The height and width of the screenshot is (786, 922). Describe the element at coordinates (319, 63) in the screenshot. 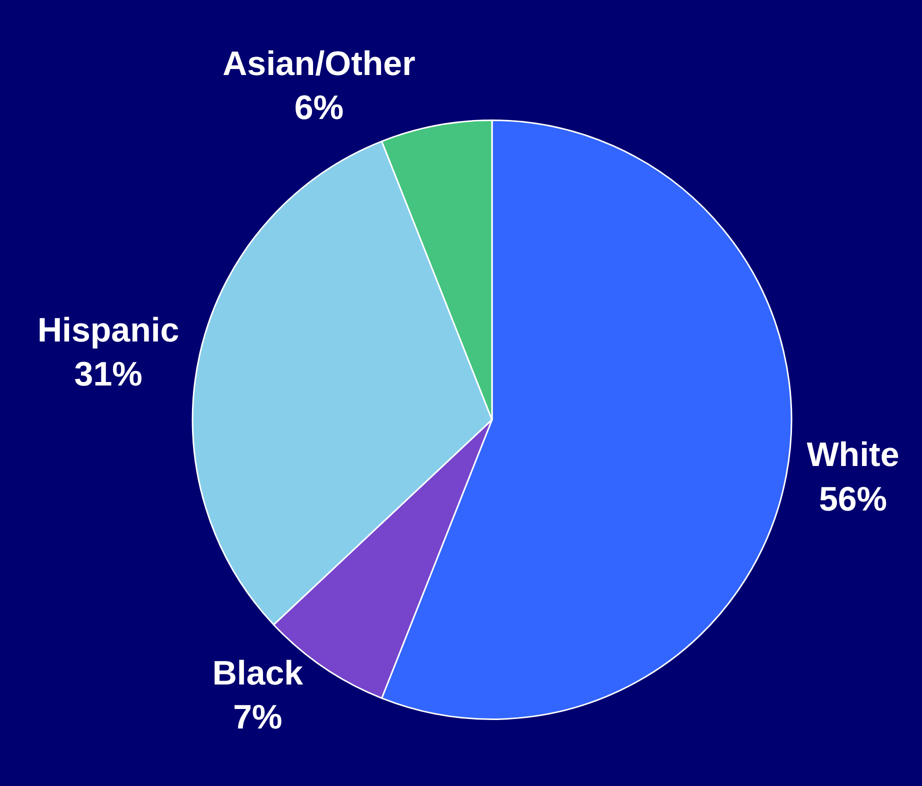

I see `slice-label: Asian/Other` at that location.